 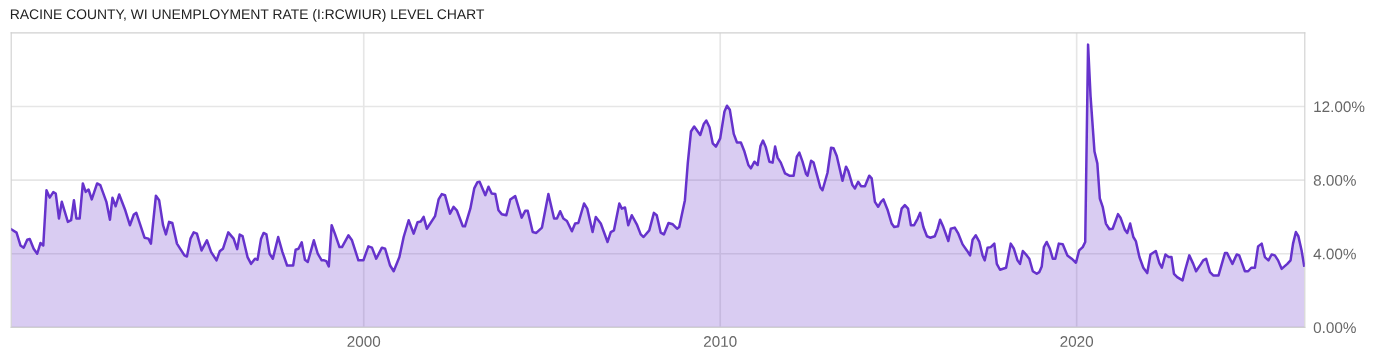 I want to click on y-tick-label: 12.00%, so click(x=1339, y=107).